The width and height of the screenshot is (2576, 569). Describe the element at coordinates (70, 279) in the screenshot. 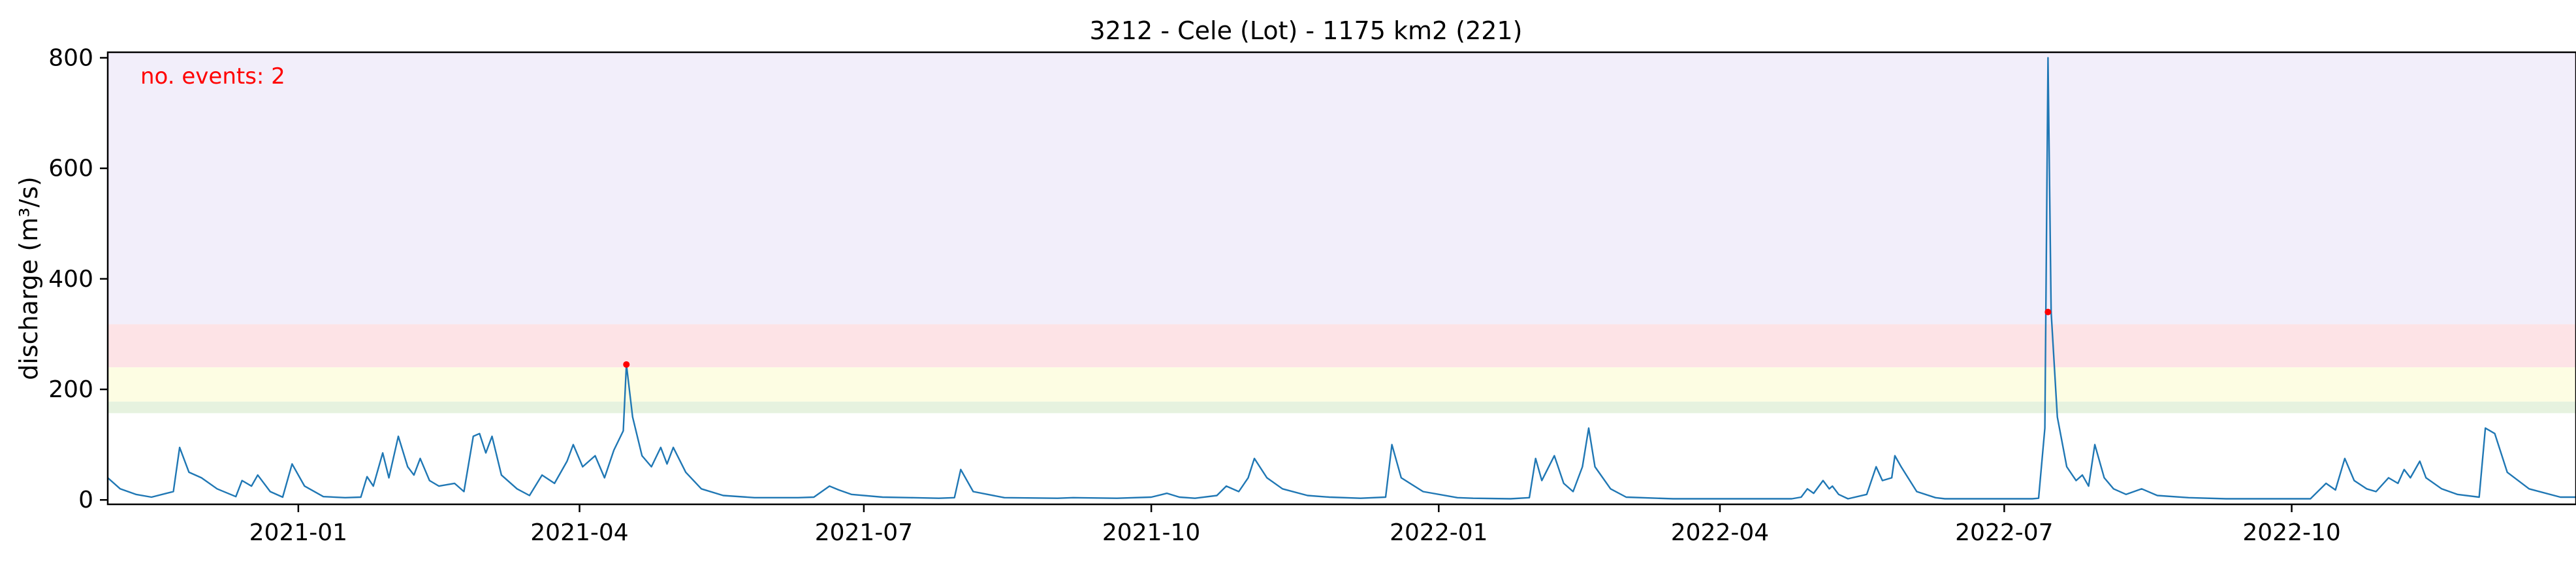

I see `y-tick-label: 400` at that location.